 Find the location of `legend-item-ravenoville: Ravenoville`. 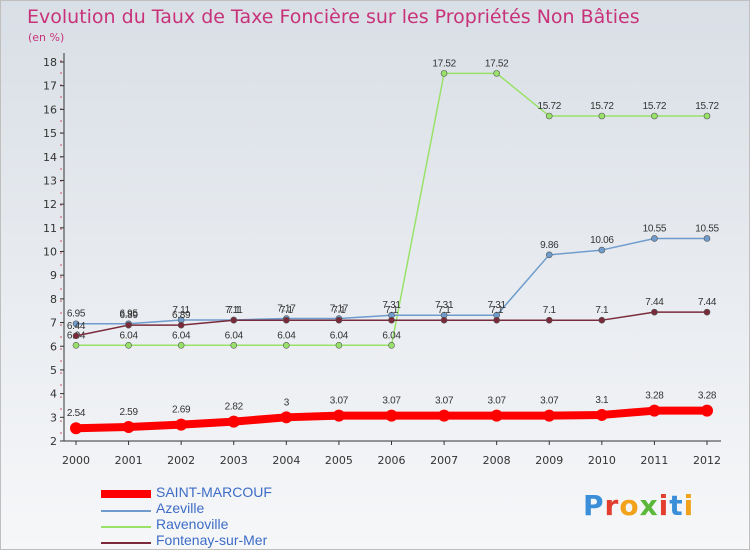

legend-item-ravenoville: Ravenoville is located at coordinates (211, 525).